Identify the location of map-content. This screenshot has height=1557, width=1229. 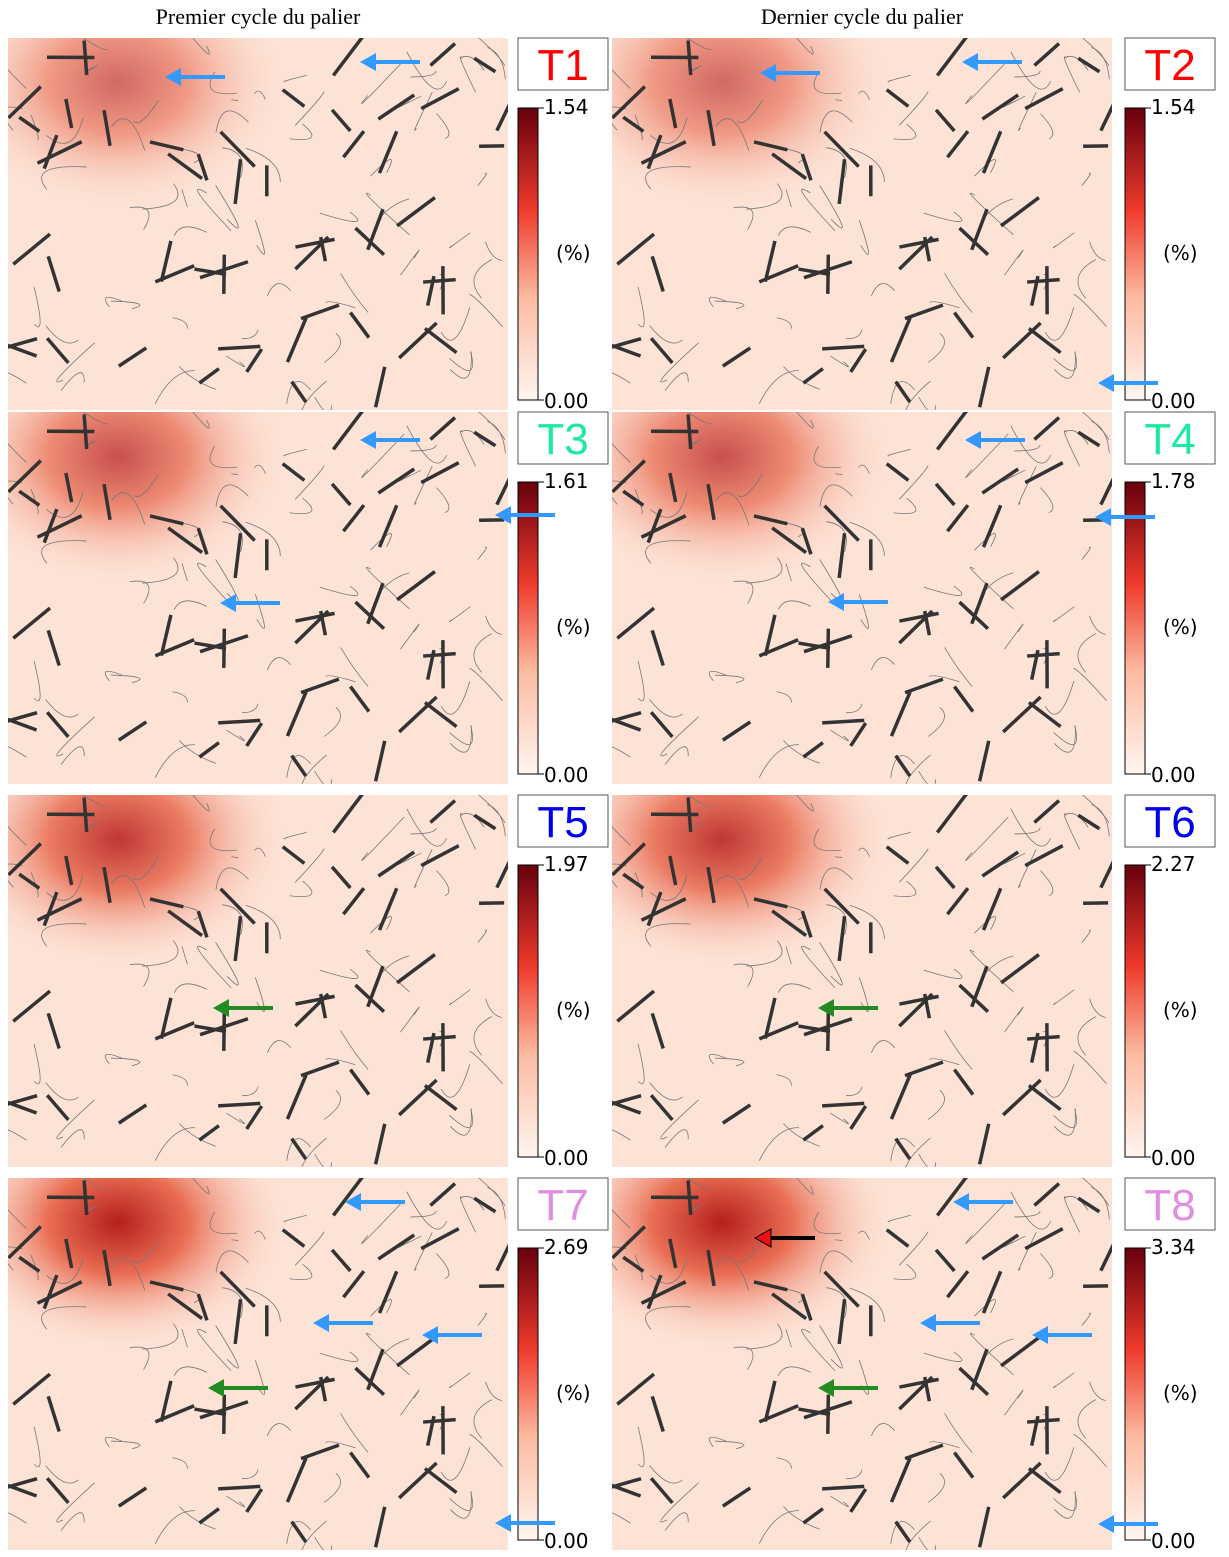
(258, 1364).